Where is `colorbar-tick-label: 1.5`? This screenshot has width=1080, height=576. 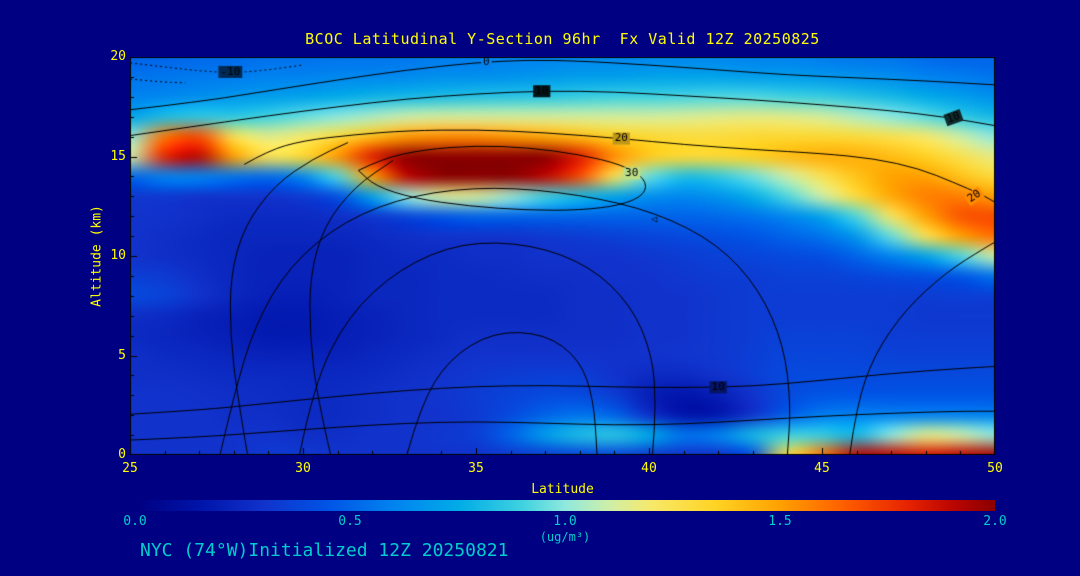
colorbar-tick-label: 1.5 is located at coordinates (780, 521).